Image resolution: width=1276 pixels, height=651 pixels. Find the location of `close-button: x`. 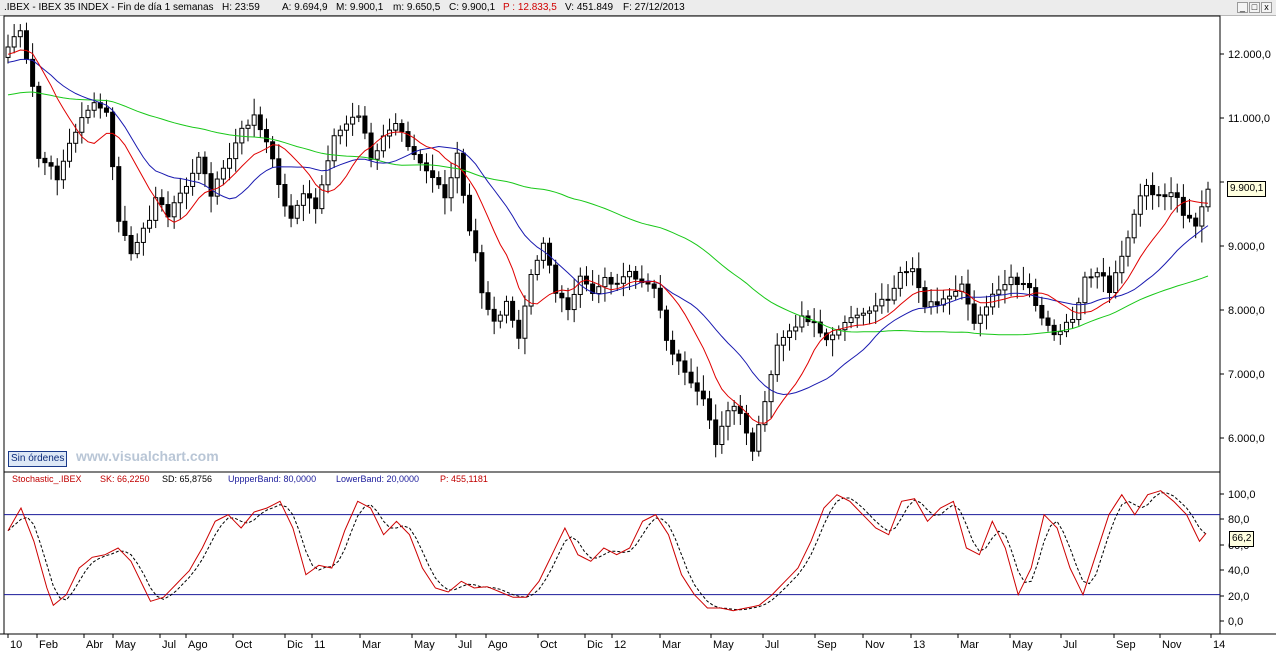

close-button: x is located at coordinates (1266, 7).